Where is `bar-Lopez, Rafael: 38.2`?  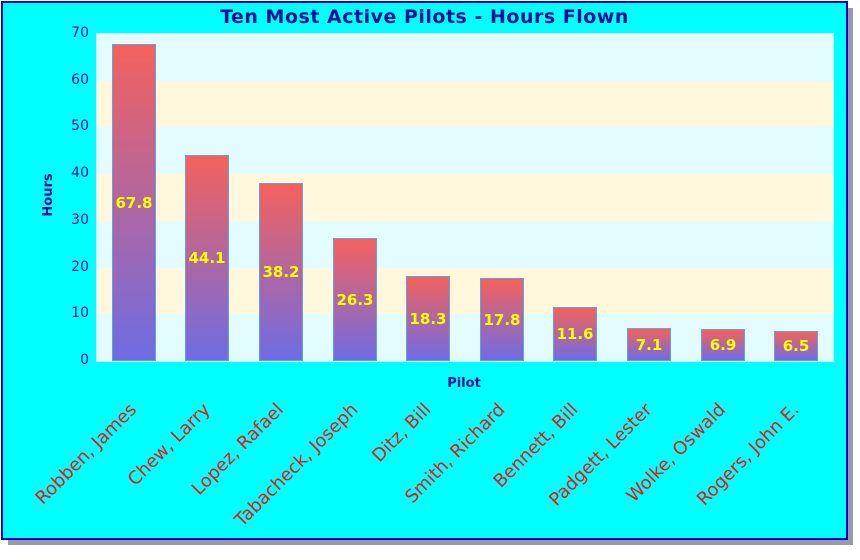
bar-Lopez, Rafael: 38.2 is located at coordinates (281, 272).